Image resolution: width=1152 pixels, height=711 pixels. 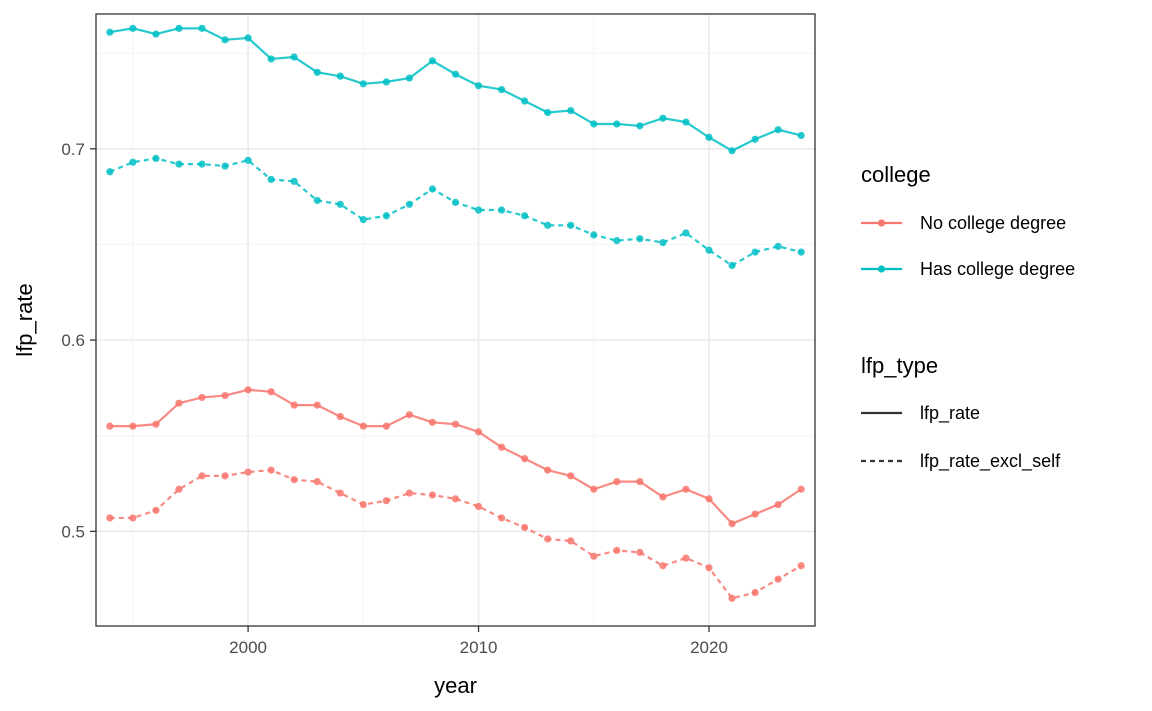 What do you see at coordinates (950, 413) in the screenshot?
I see `legend-entry-label: lfp_rate` at bounding box center [950, 413].